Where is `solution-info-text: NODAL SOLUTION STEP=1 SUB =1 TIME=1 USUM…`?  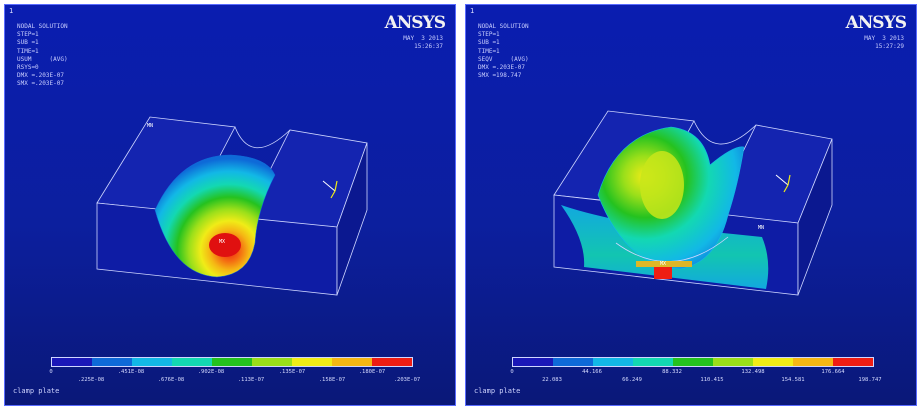
solution-info-text: NODAL SOLUTION STEP=1 SUB =1 TIME=1 USUM… is located at coordinates (42, 55).